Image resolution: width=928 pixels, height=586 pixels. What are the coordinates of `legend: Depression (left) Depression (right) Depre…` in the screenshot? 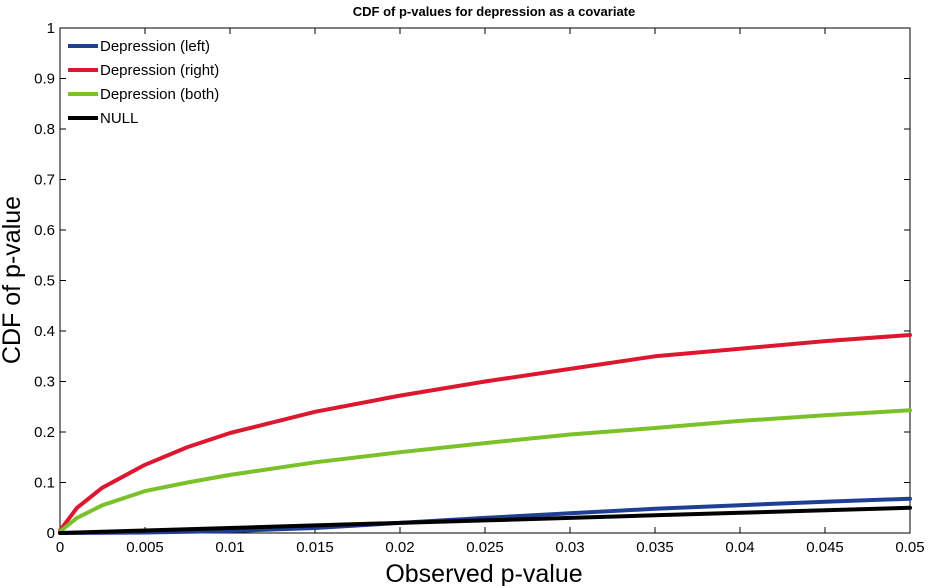 It's located at (143, 82).